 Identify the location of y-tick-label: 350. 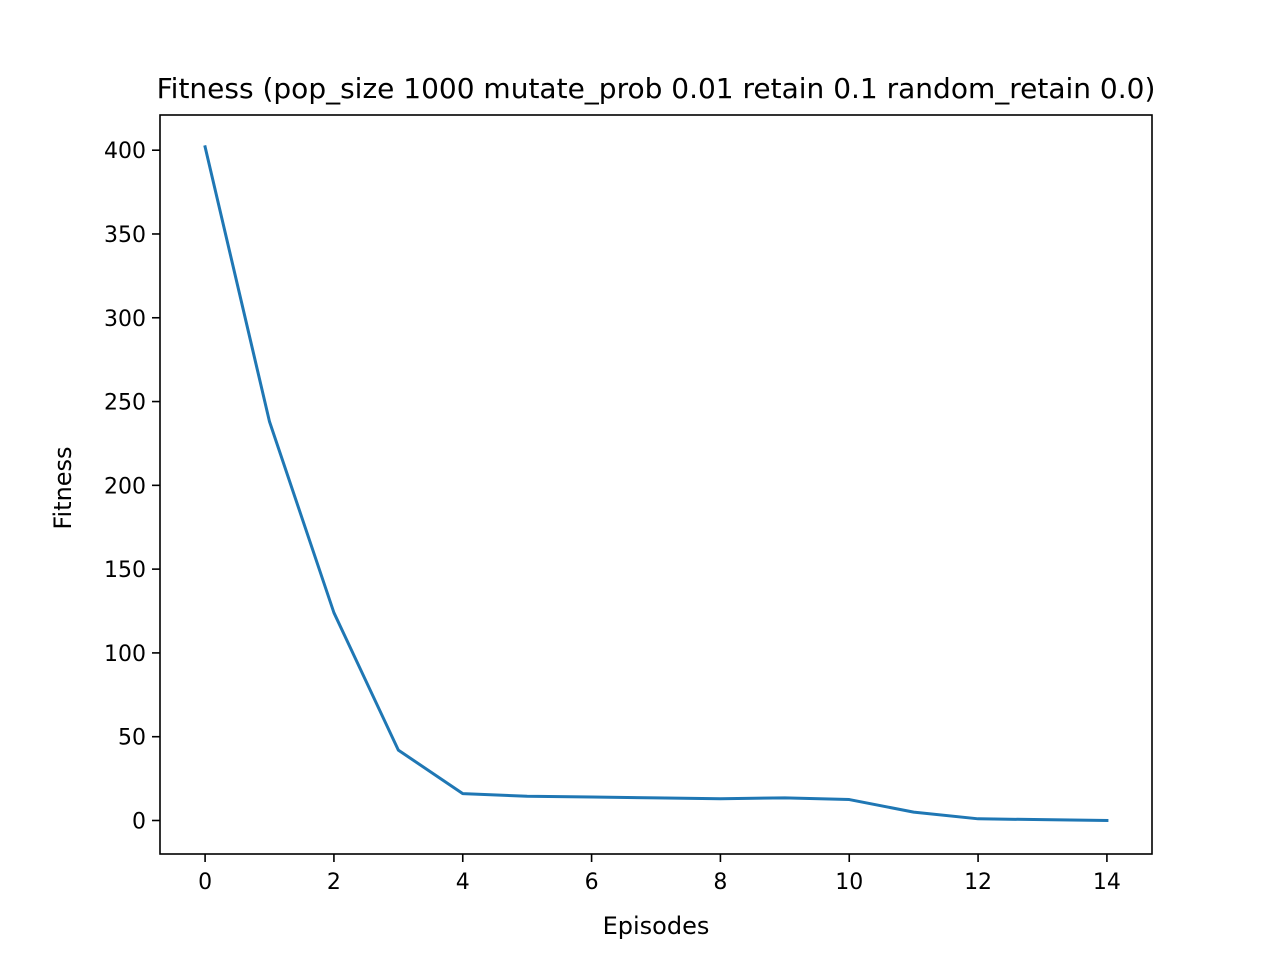
(125, 235).